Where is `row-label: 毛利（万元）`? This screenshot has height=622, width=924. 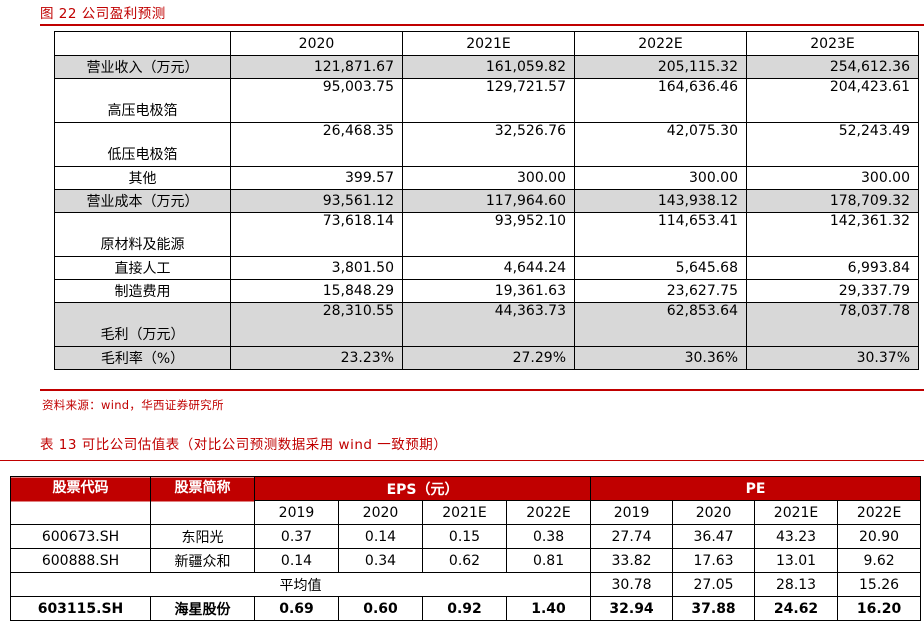 row-label: 毛利（万元） is located at coordinates (142, 324).